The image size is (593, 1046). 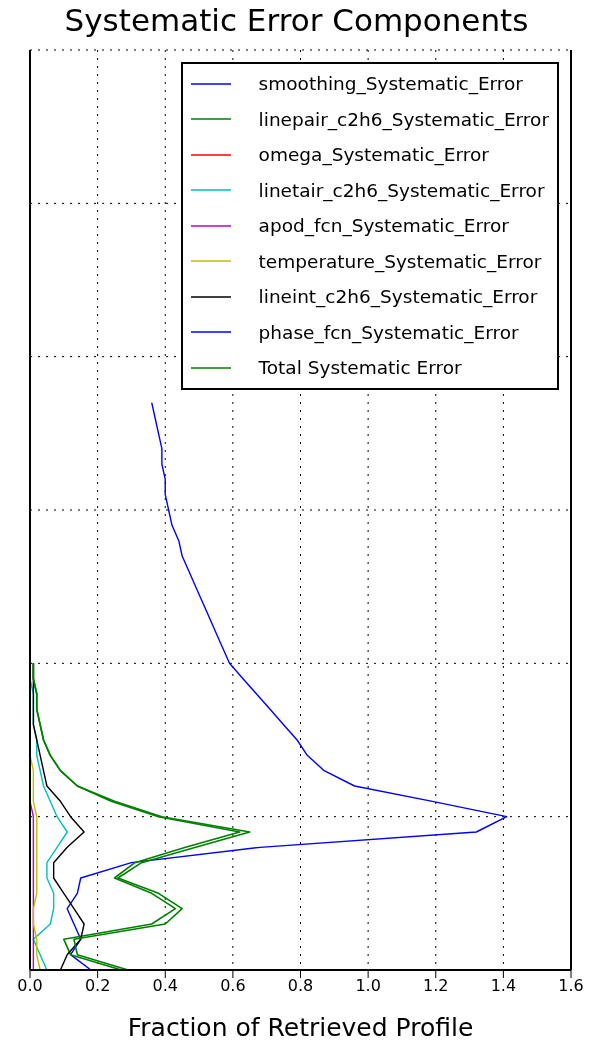 What do you see at coordinates (360, 368) in the screenshot?
I see `legend-label: Total Systematic Error` at bounding box center [360, 368].